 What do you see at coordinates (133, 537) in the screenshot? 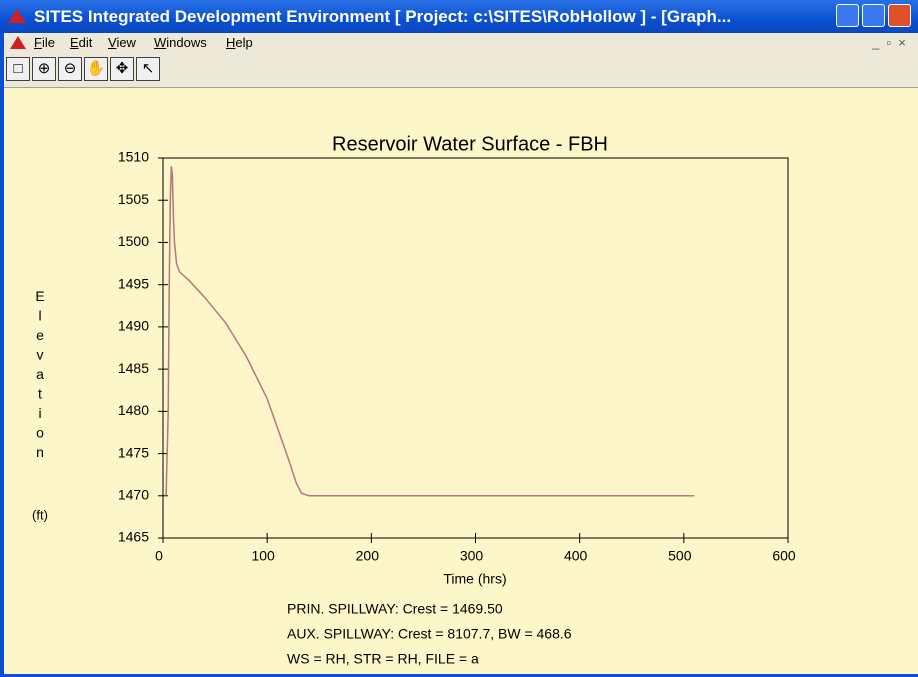
I see `y-tick-label: 1465` at bounding box center [133, 537].